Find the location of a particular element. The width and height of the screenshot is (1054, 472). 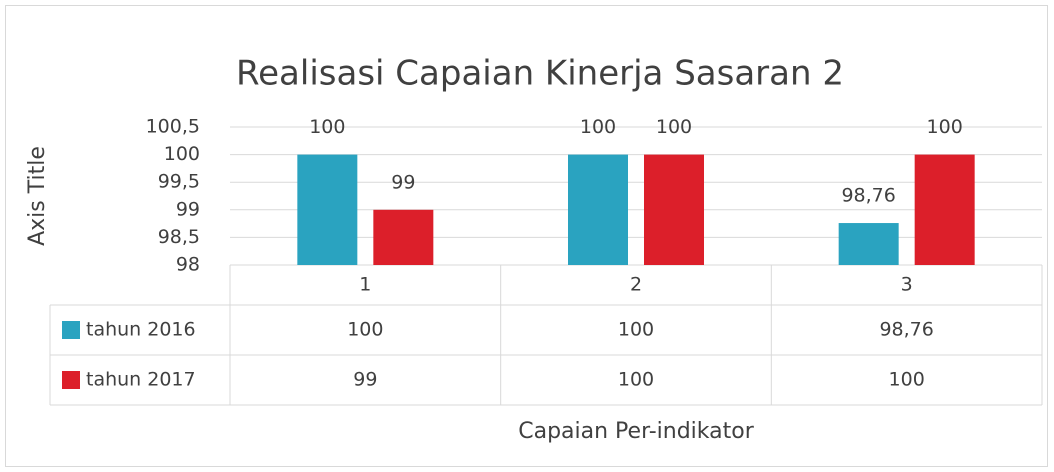

y-tick-label: 99 is located at coordinates (188, 209).